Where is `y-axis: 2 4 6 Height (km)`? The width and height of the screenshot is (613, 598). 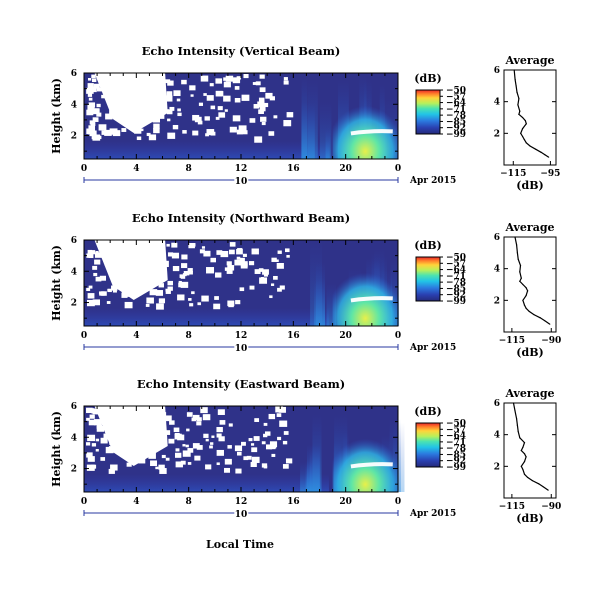 y-axis: 2 4 6 Height (km) is located at coordinates (224, 444).